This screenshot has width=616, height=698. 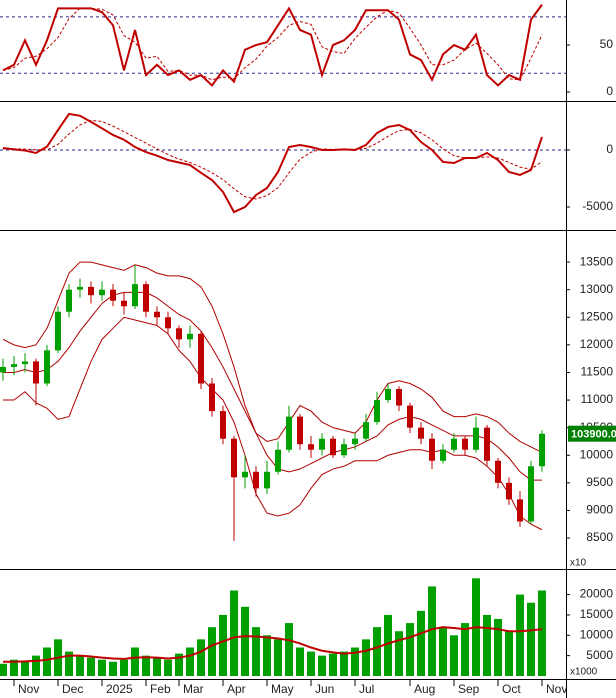 I want to click on x-tick-label: May, so click(x=282, y=689).